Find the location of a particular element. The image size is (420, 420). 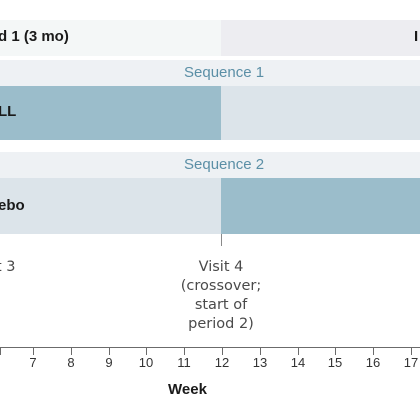

sequence-1-treatment-label: LL is located at coordinates (8, 111).